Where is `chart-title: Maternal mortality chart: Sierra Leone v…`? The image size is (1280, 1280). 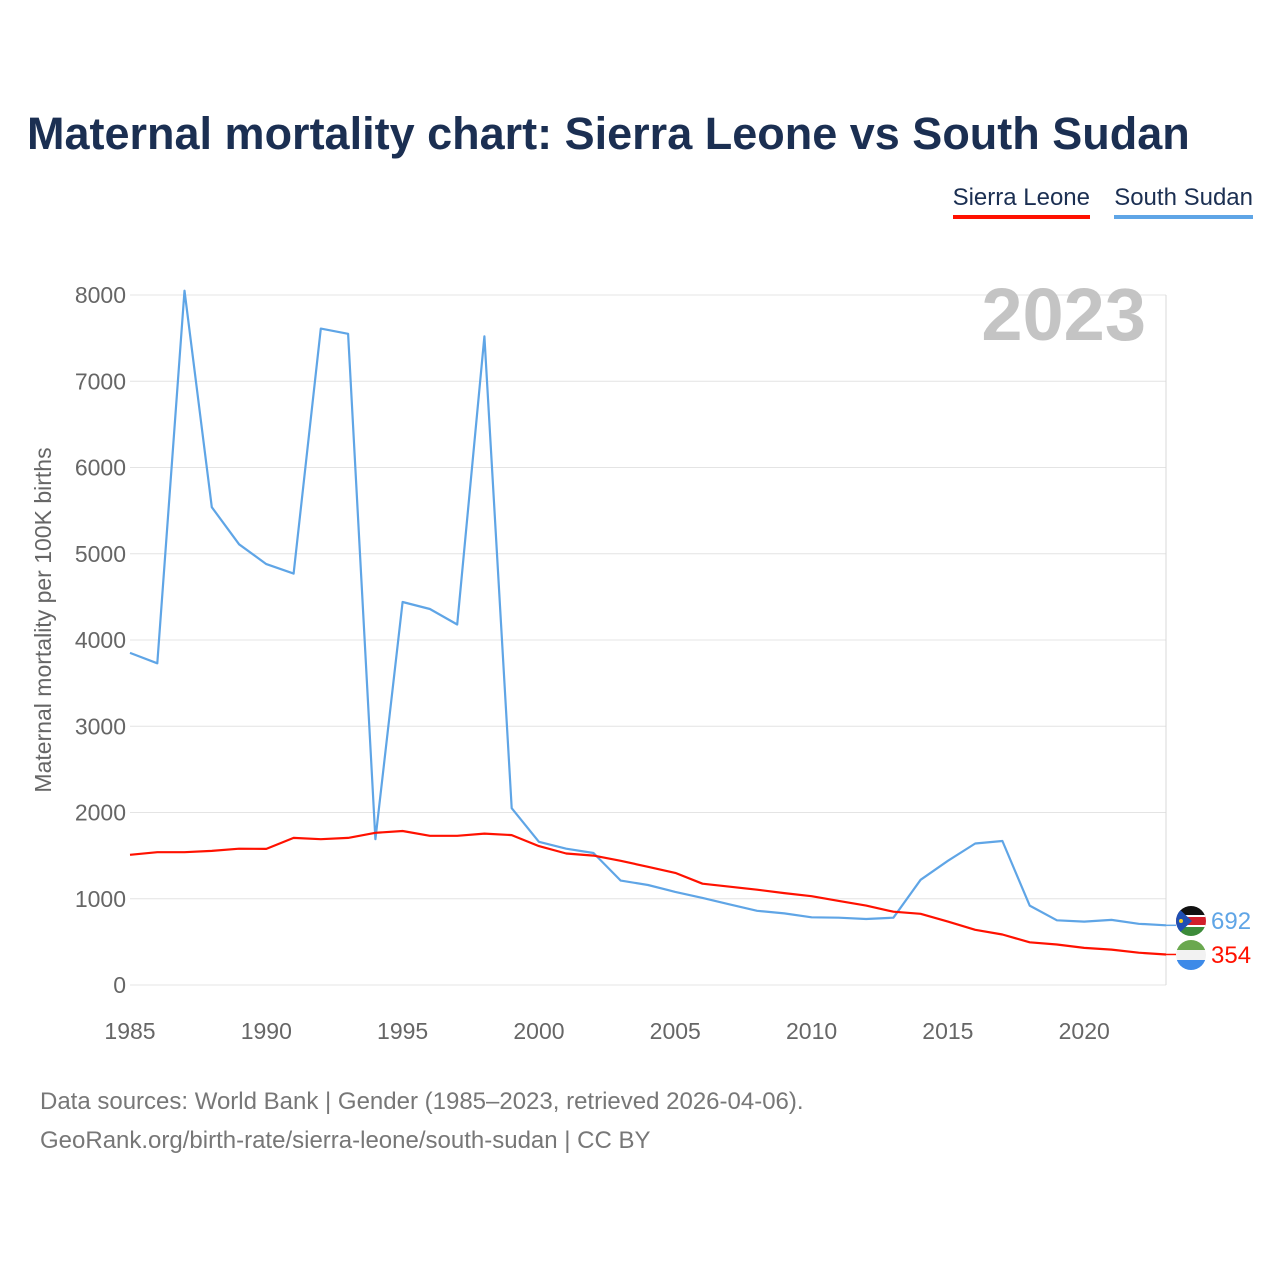
chart-title: Maternal mortality chart: Sierra Leone v… is located at coordinates (608, 133).